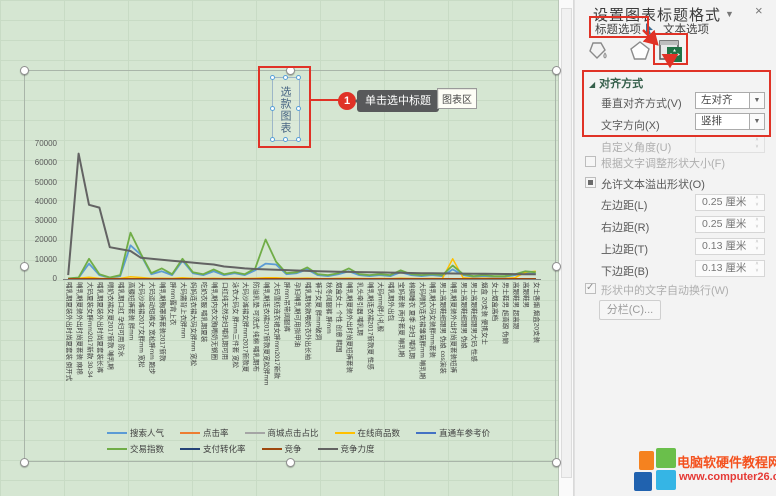  I want to click on pane-title: 设置图表标题格式, so click(657, 15).